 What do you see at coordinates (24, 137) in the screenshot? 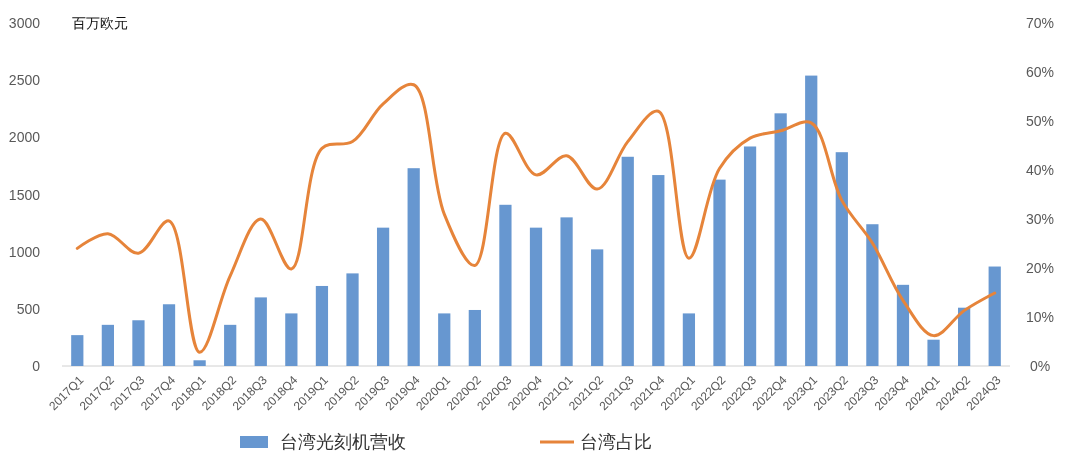
I see `y-tick-label: 2000` at bounding box center [24, 137].